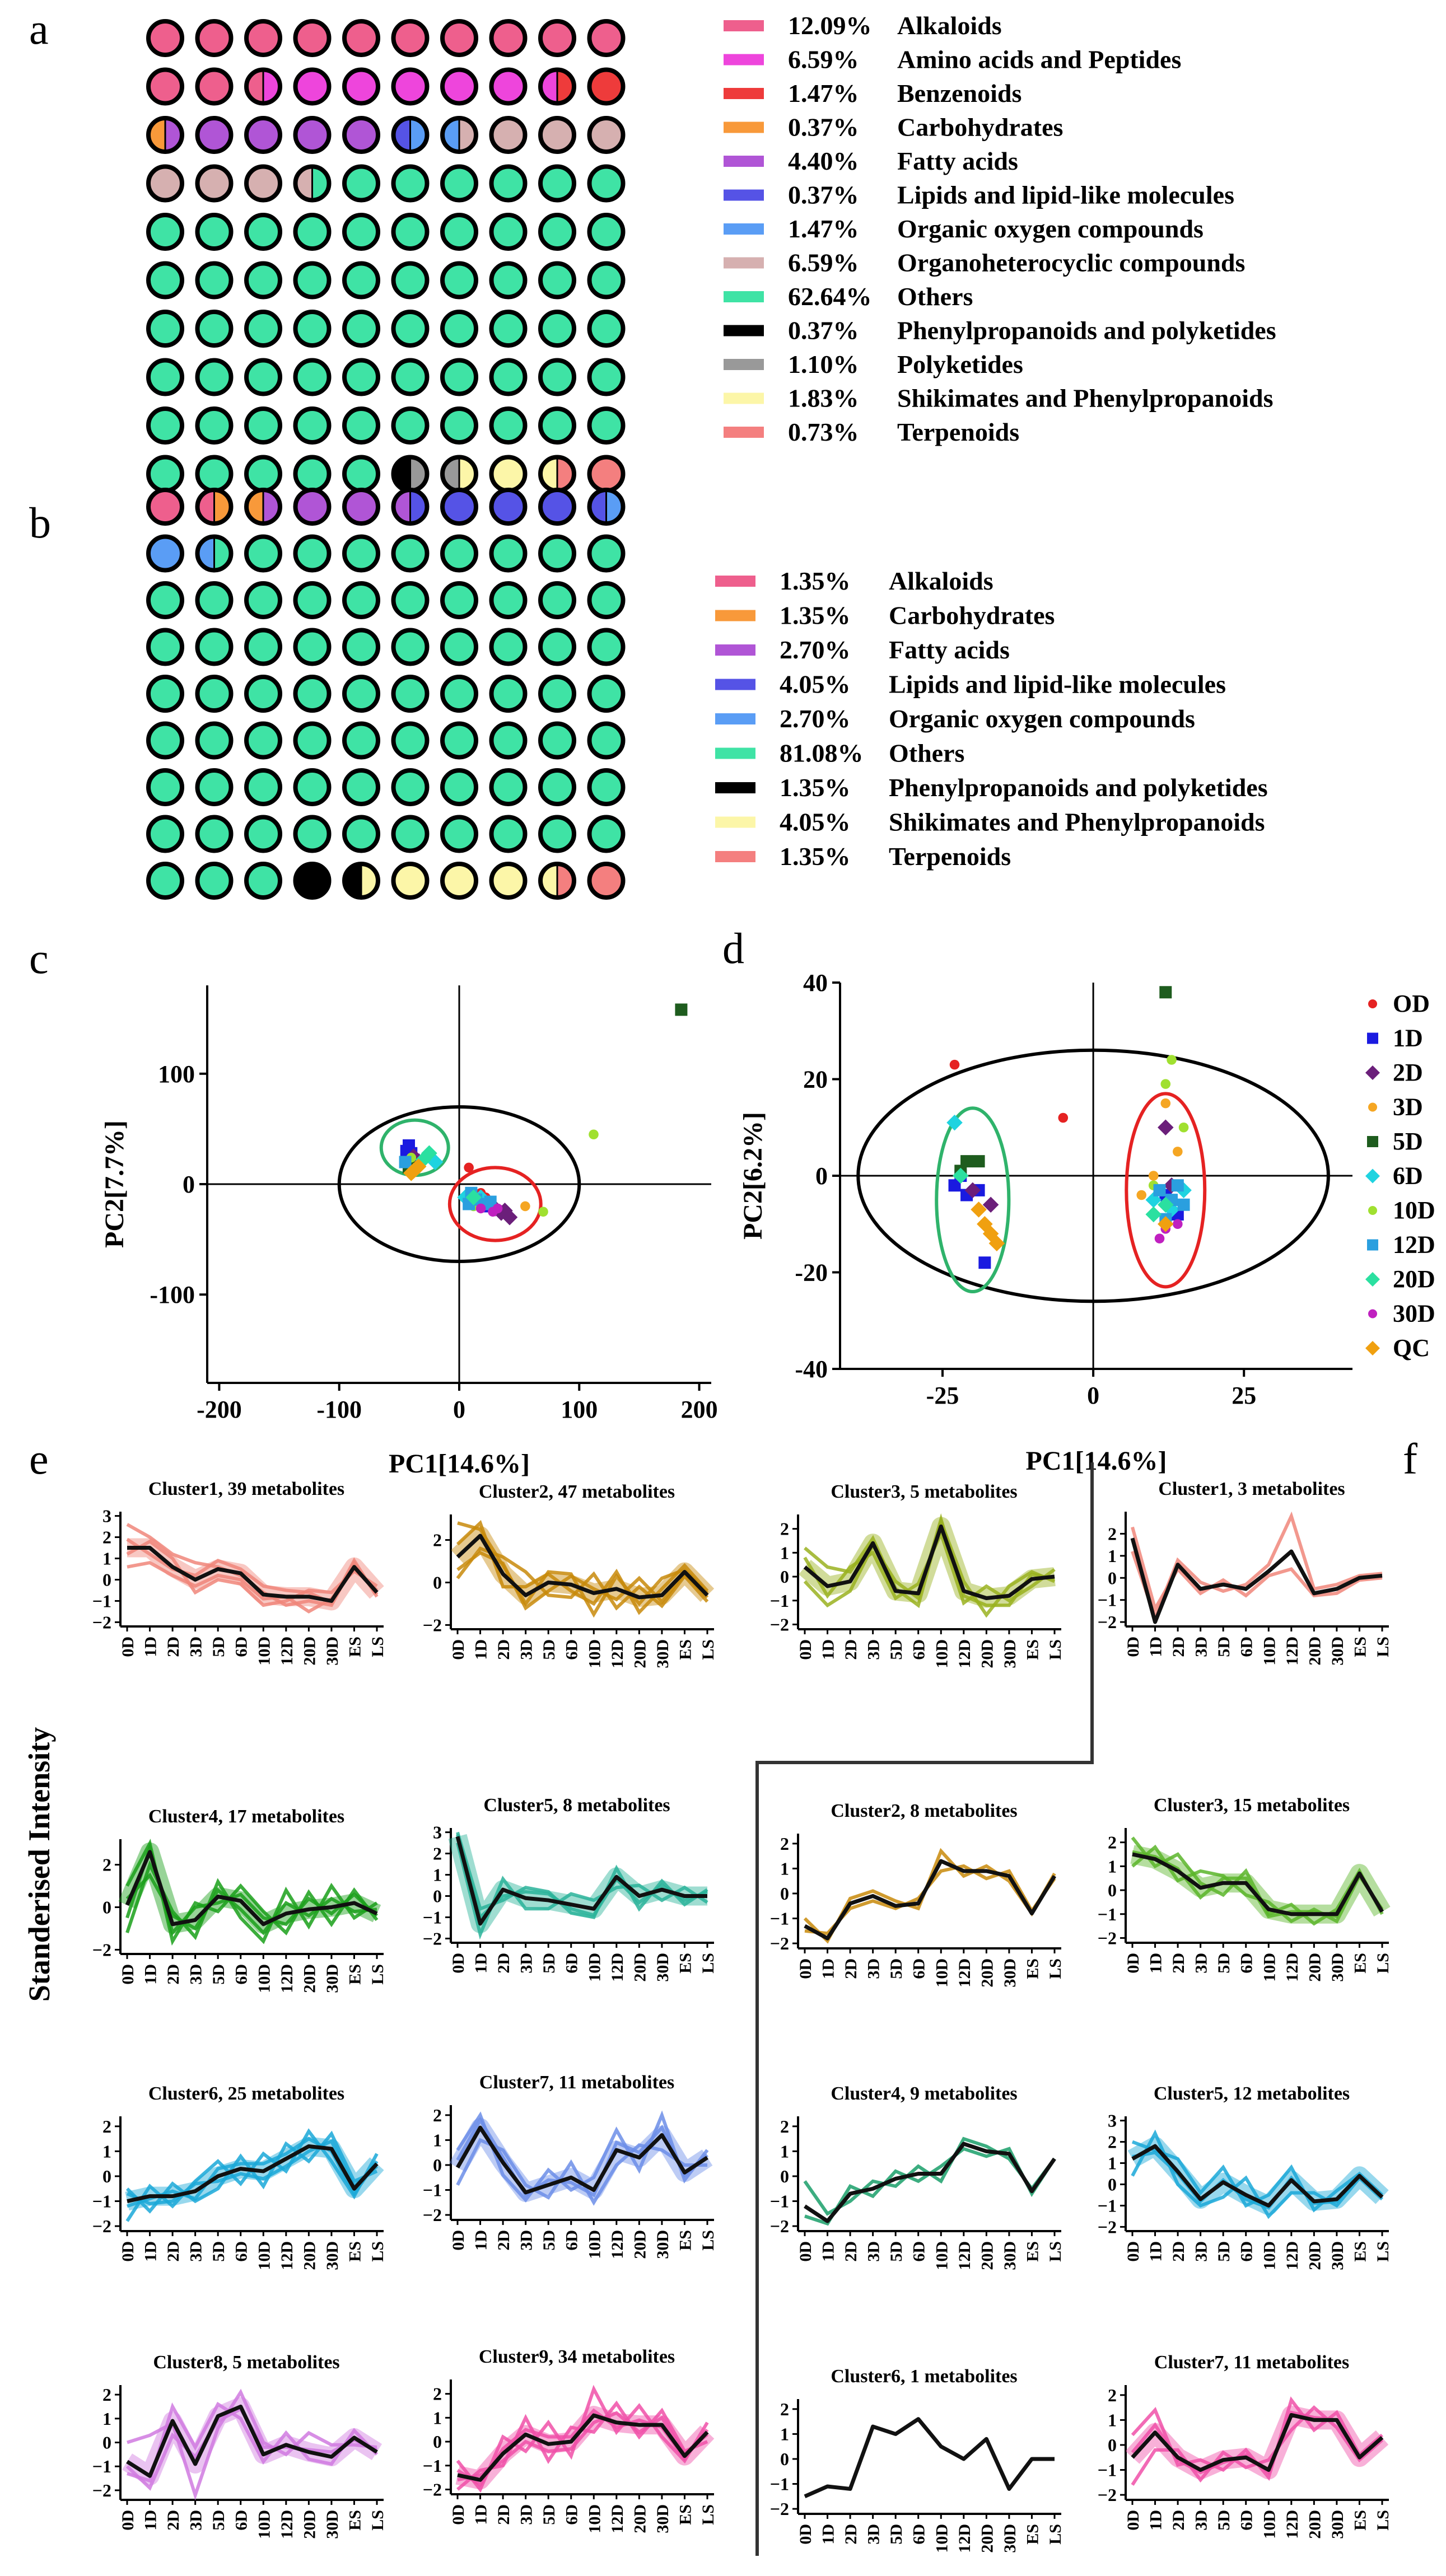  I want to click on y-axis-label: PC2[7.7%], so click(114, 1184).